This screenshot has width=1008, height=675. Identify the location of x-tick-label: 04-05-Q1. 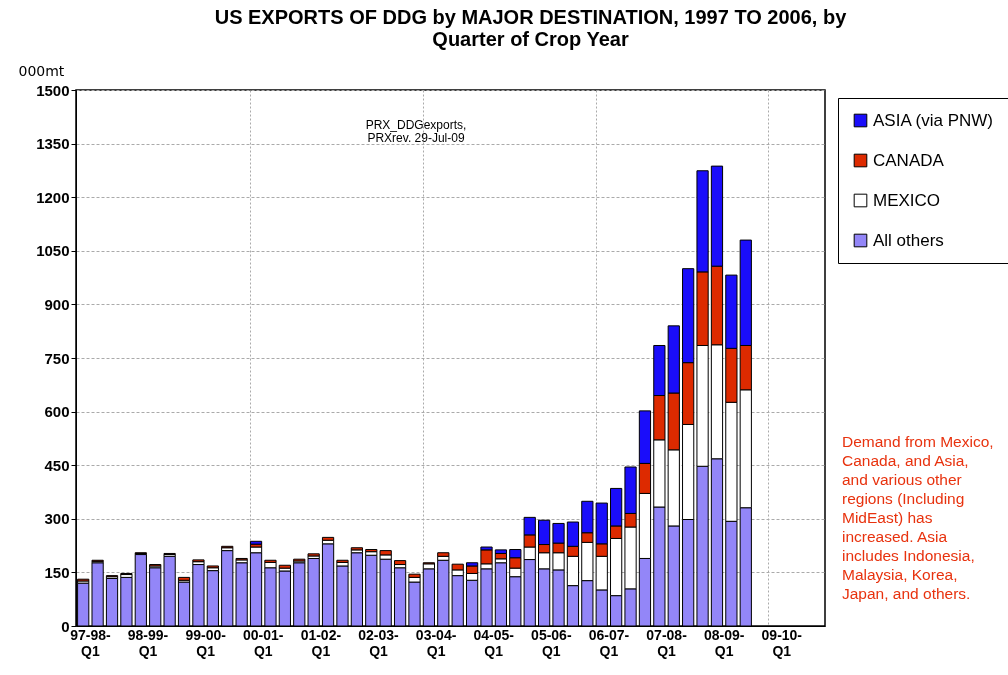
(494, 642).